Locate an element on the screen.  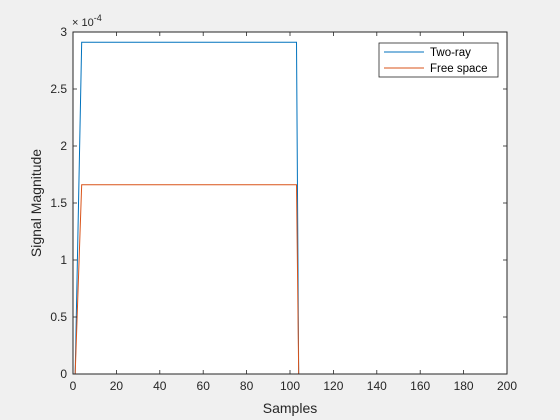
y-tick-label: 1.5 is located at coordinates (58, 203).